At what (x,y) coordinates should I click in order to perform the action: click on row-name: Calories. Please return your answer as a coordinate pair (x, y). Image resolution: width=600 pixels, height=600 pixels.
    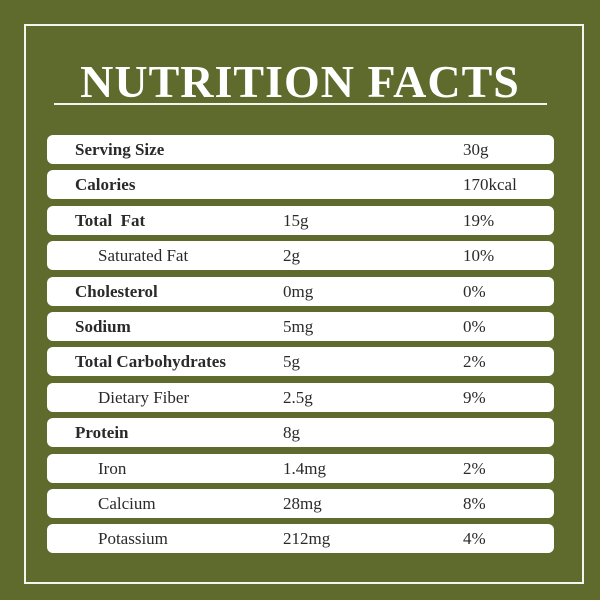
    Looking at the image, I should click on (105, 185).